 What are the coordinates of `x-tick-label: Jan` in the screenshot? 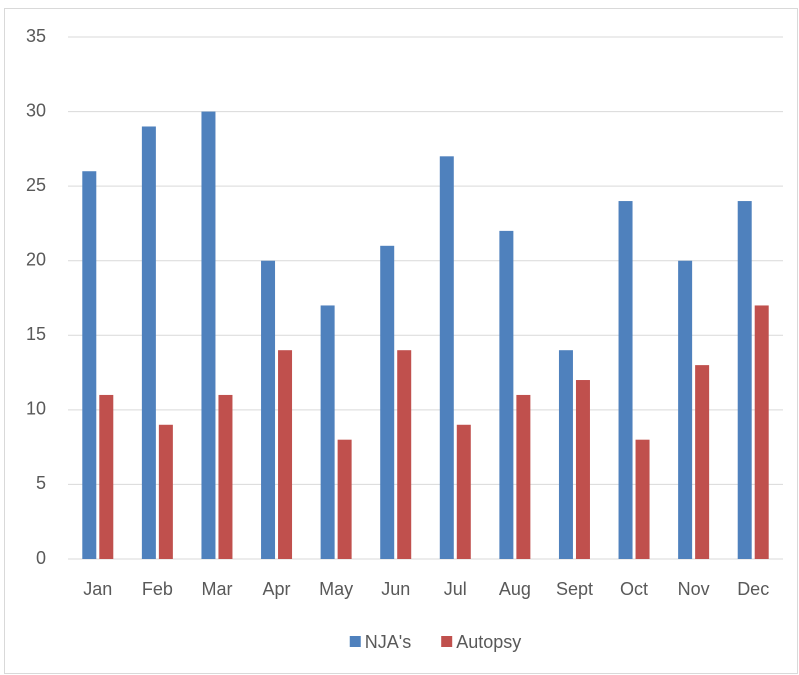 It's located at (97, 589).